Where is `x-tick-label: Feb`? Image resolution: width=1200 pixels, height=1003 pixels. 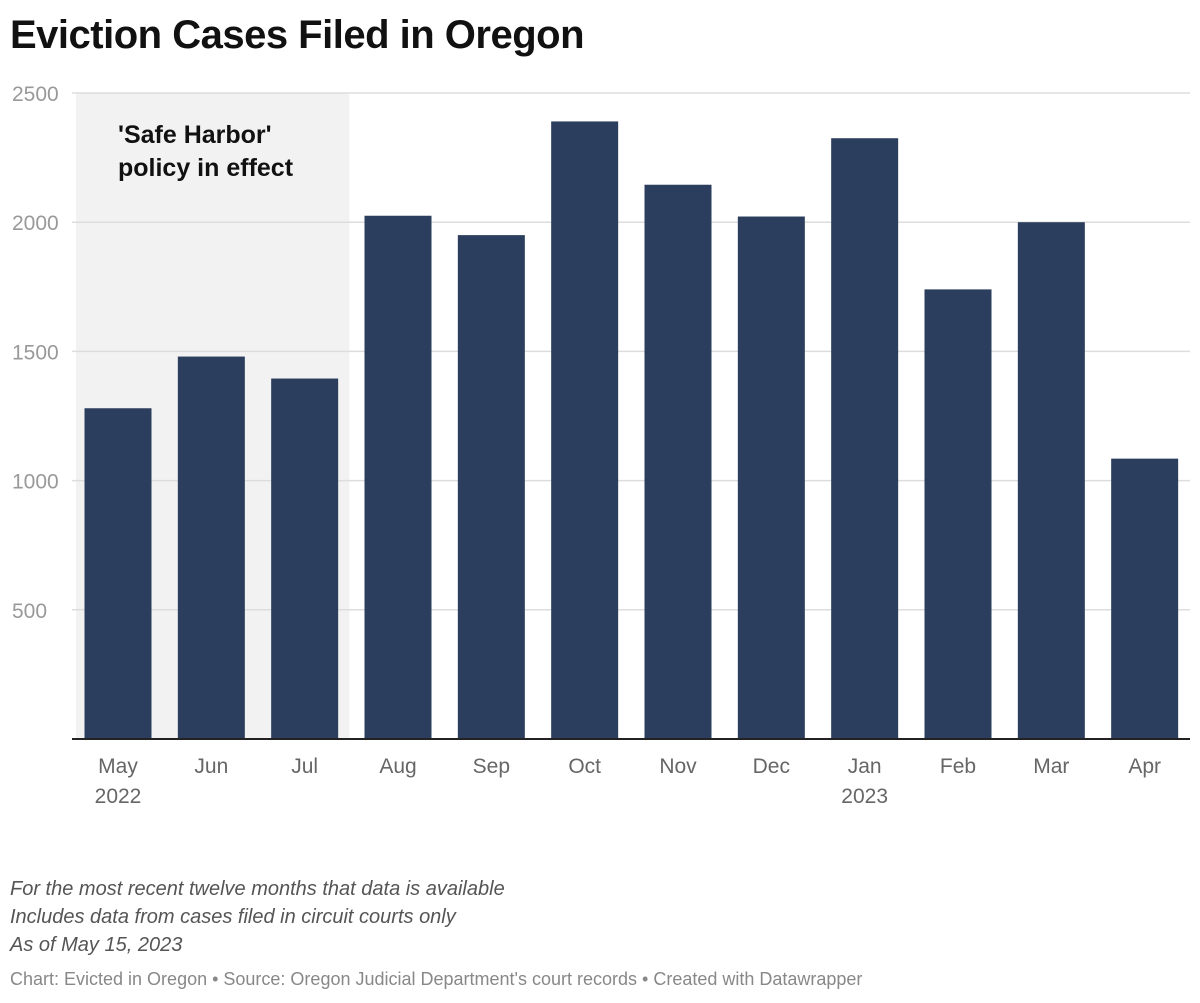
x-tick-label: Feb is located at coordinates (958, 766).